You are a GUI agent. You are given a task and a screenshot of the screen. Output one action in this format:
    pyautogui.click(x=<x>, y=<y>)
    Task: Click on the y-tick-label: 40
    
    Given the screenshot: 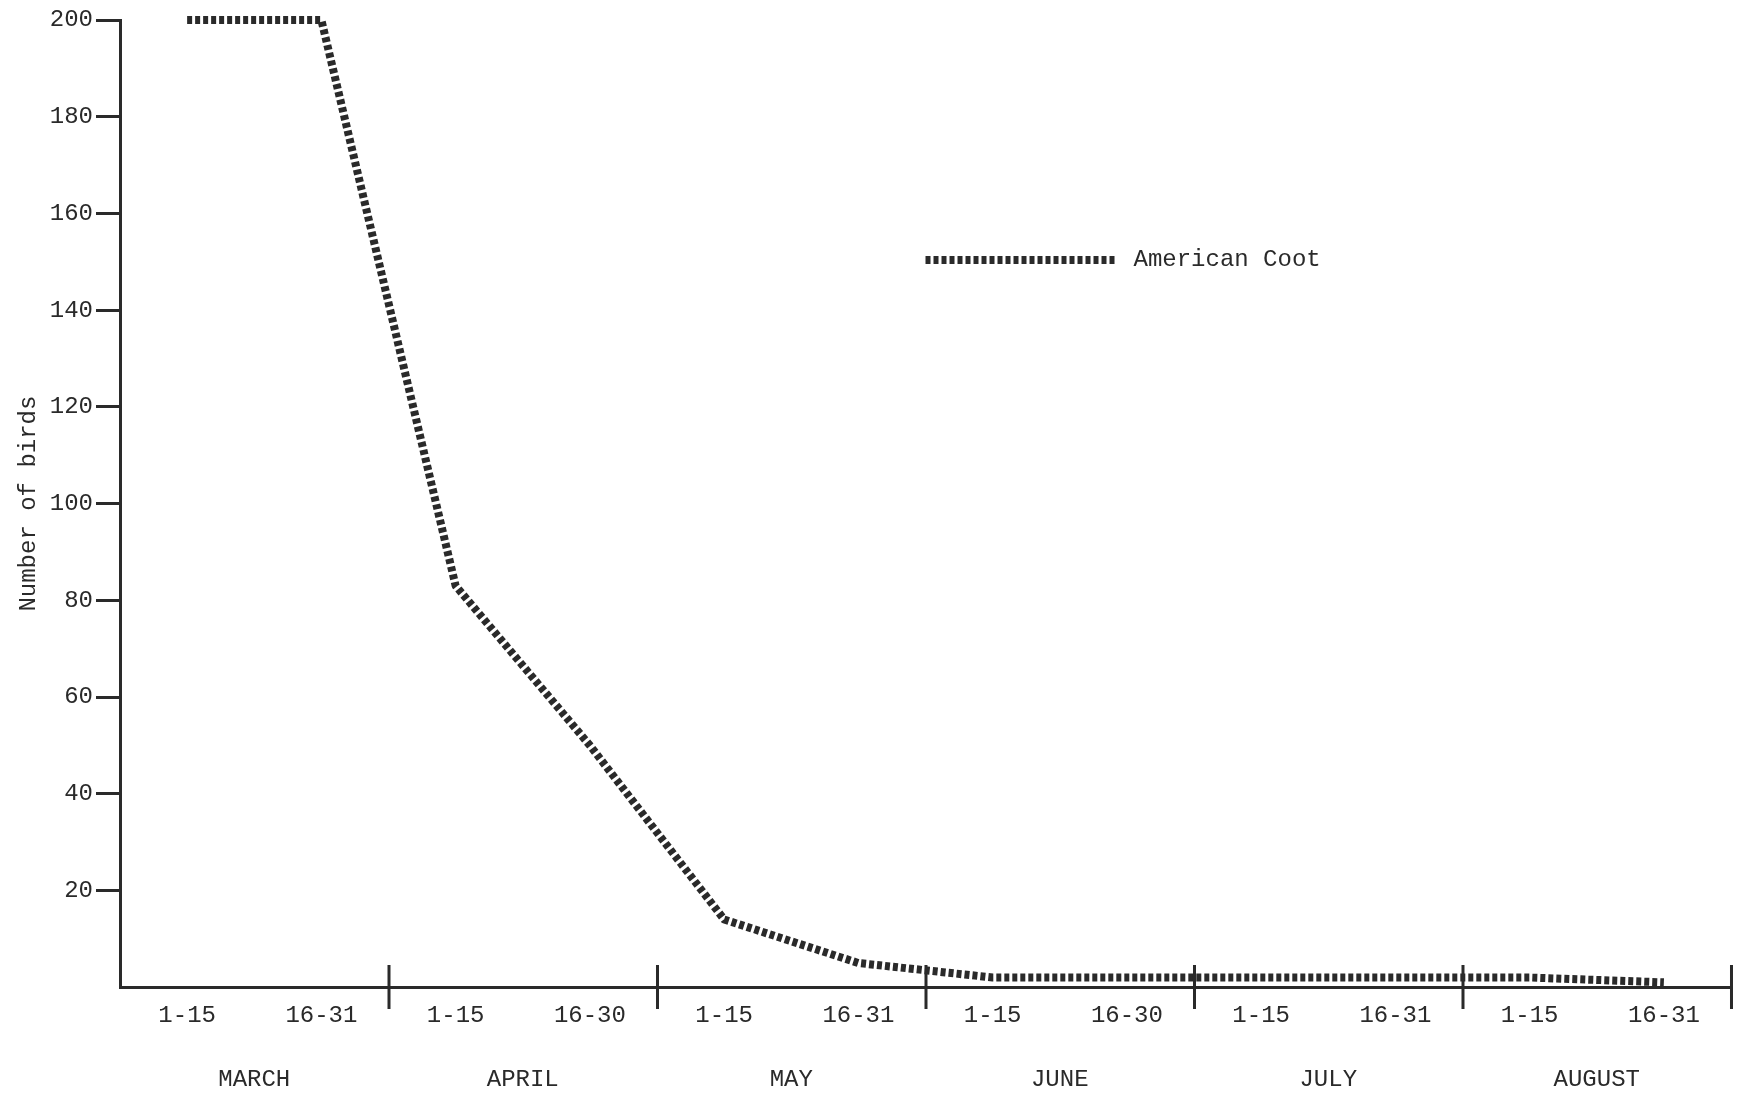 What is the action you would take?
    pyautogui.click(x=79, y=794)
    